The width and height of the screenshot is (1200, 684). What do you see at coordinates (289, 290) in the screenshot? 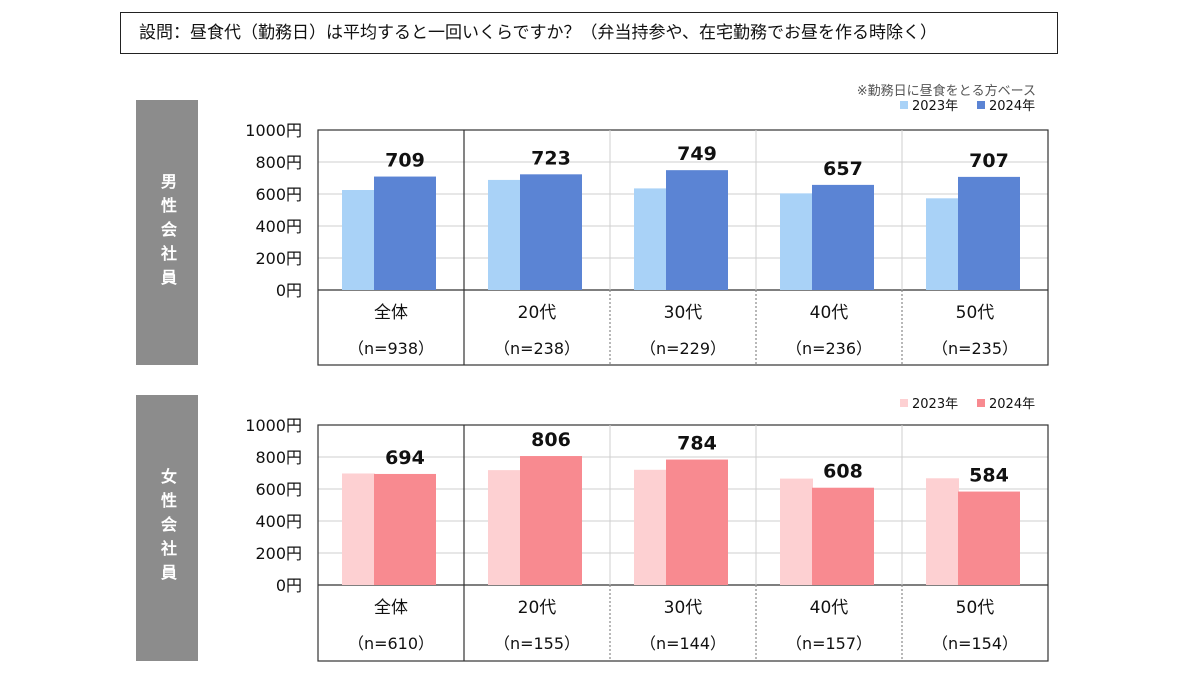
I see `male-y-tick-label: 0円` at bounding box center [289, 290].